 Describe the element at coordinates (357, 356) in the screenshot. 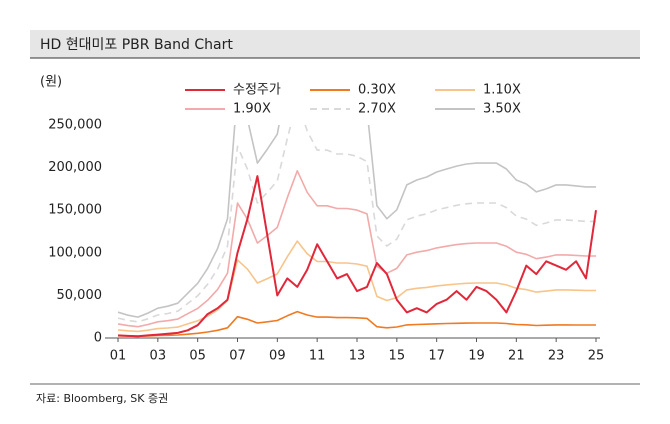

I see `x-tick-label: 13` at that location.